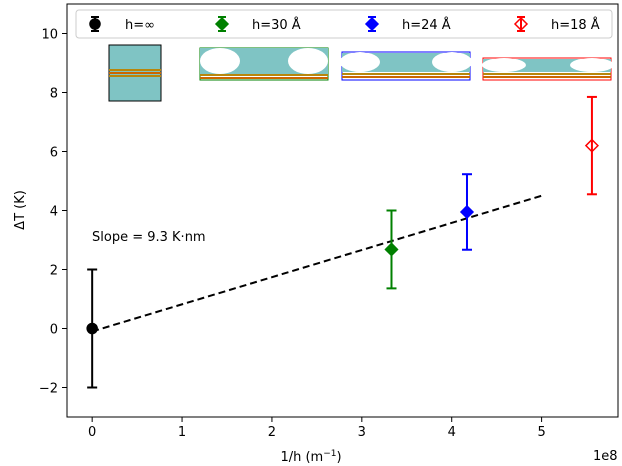  What do you see at coordinates (135, 73) in the screenshot?
I see `snapshot-h-inf` at bounding box center [135, 73].